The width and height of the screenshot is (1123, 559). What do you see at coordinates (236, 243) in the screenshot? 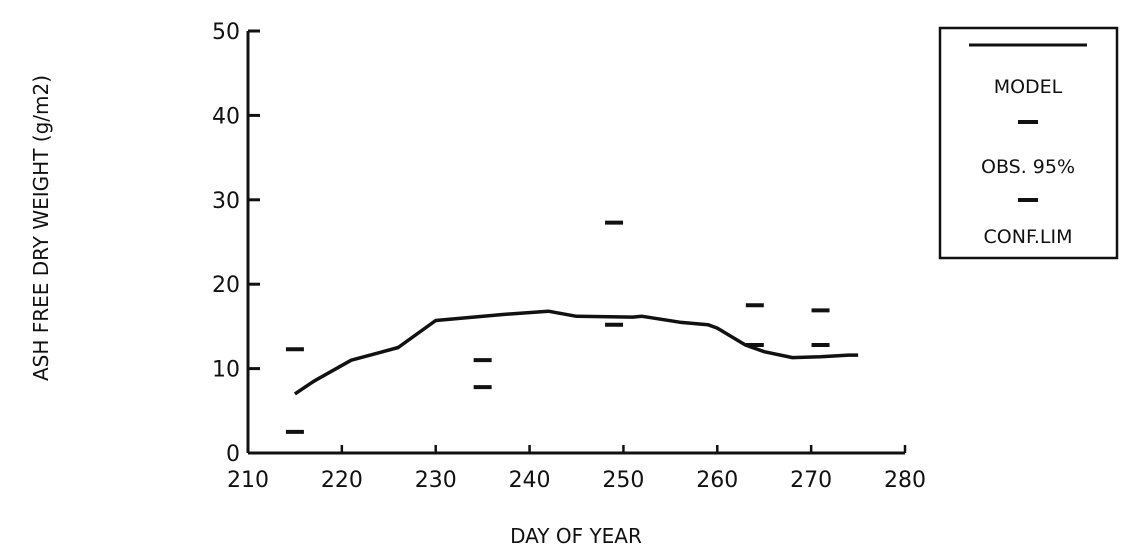
I see `y-ticks: 0 10 20 30 40 50` at bounding box center [236, 243].